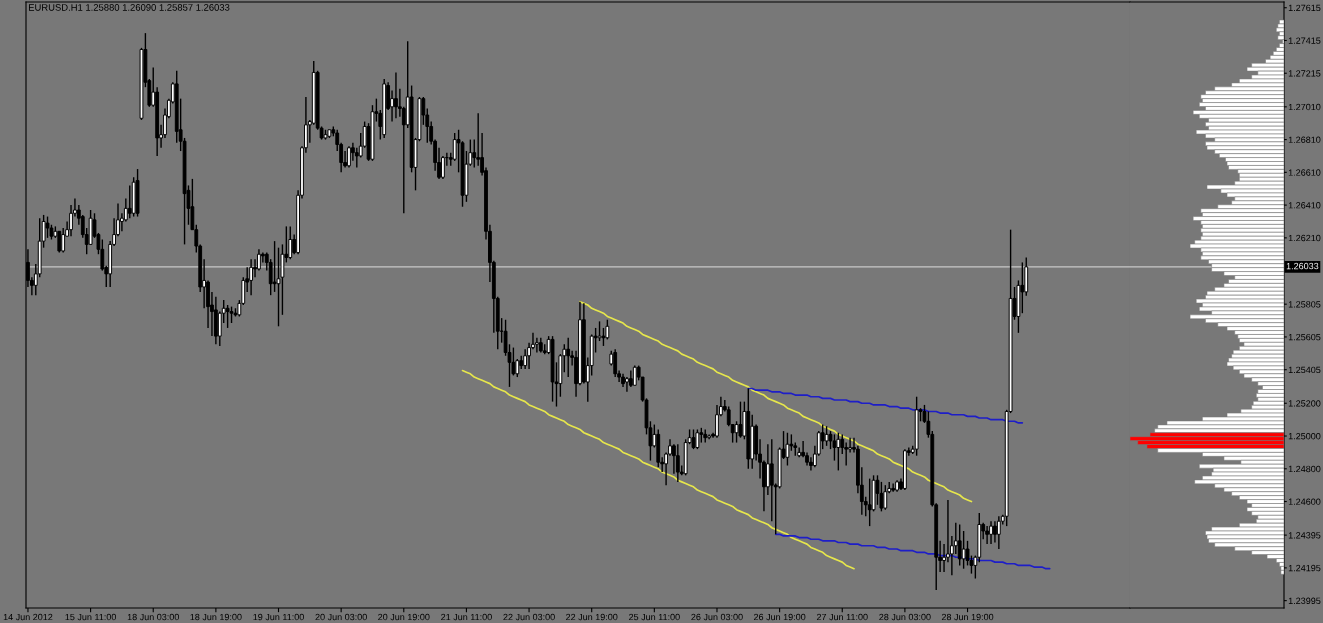 The height and width of the screenshot is (623, 1323). I want to click on y-tick-label: 1.26610, so click(1304, 172).